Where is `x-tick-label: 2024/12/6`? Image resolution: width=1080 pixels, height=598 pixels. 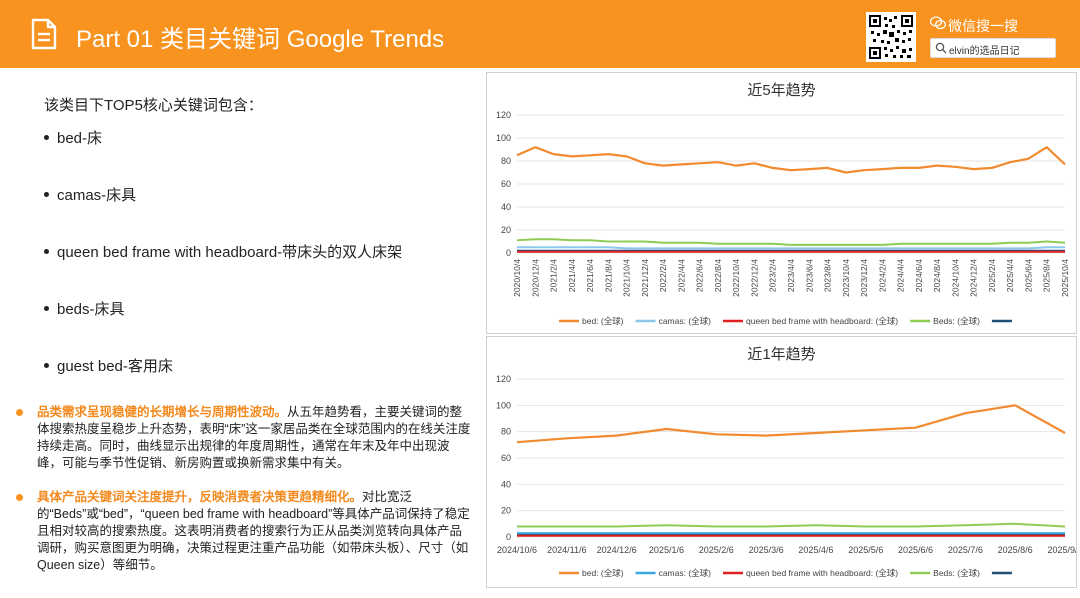
x-tick-label: 2024/12/6 is located at coordinates (617, 550).